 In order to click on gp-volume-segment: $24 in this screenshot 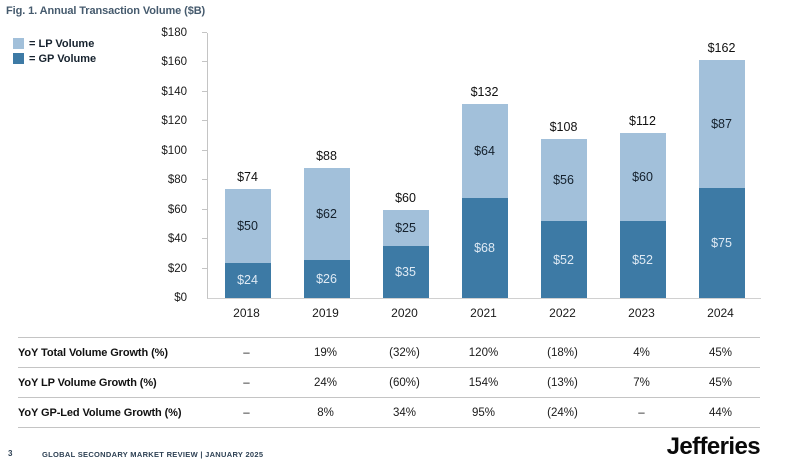, I will do `click(247, 280)`.